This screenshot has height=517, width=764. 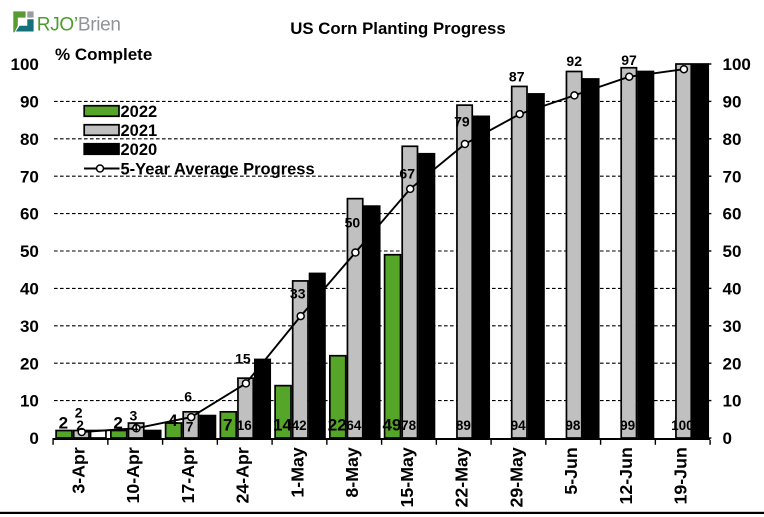 What do you see at coordinates (517, 77) in the screenshot?
I see `svg-text: 87` at bounding box center [517, 77].